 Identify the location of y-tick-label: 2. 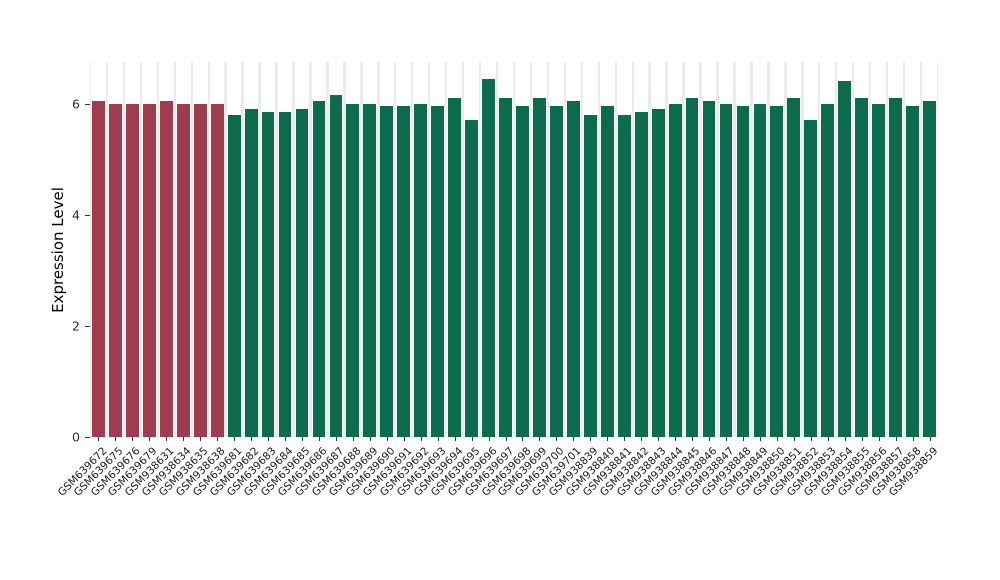
(76, 326).